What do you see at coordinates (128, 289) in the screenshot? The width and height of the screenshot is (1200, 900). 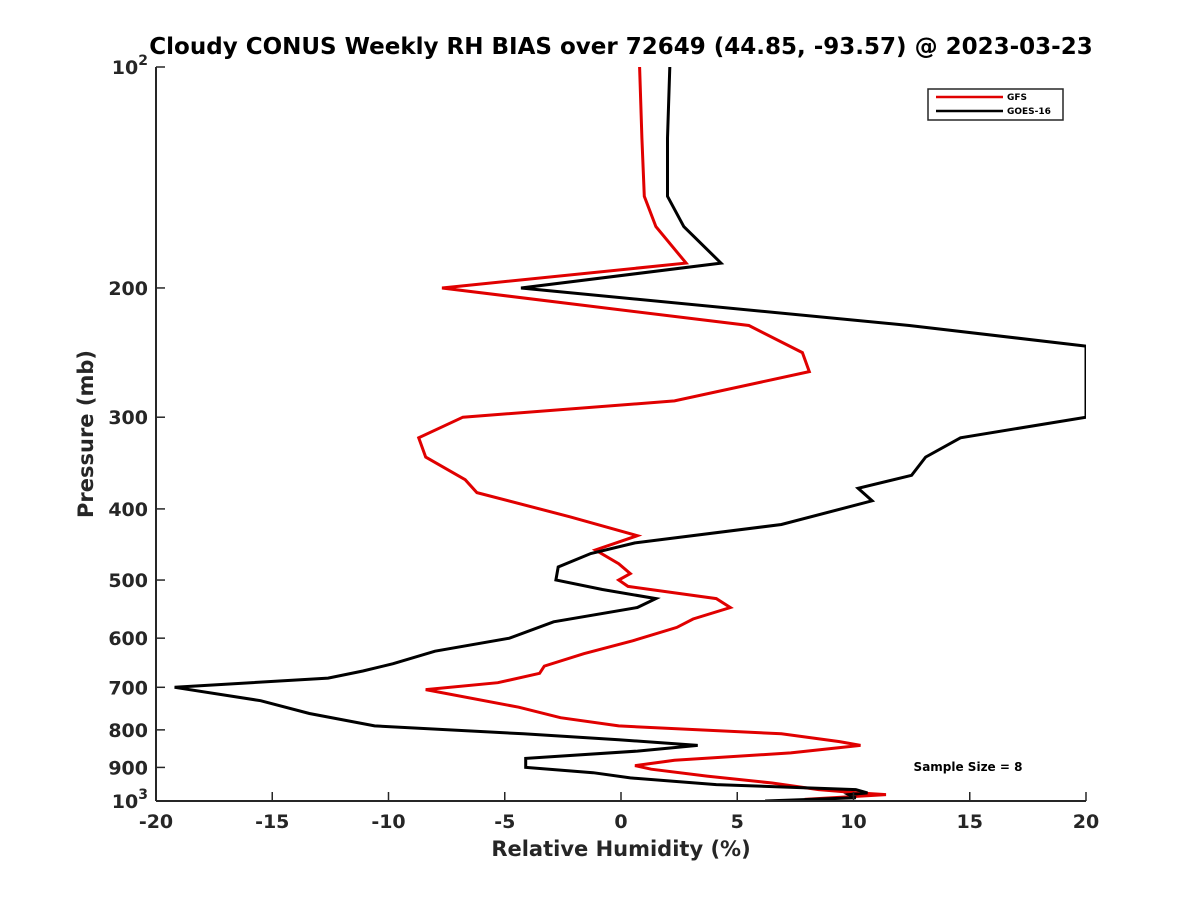 I see `y-tick-label: 200` at bounding box center [128, 289].